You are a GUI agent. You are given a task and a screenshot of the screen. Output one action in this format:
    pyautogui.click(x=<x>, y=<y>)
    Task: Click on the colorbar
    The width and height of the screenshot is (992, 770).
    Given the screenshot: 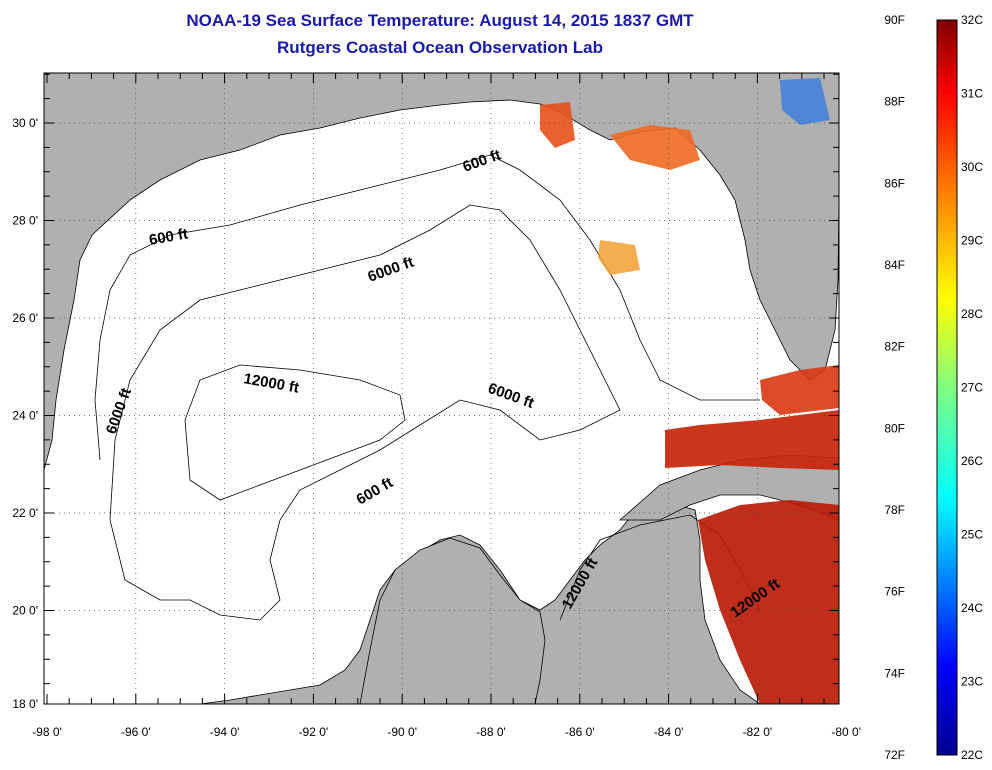 What is the action you would take?
    pyautogui.click(x=947, y=387)
    